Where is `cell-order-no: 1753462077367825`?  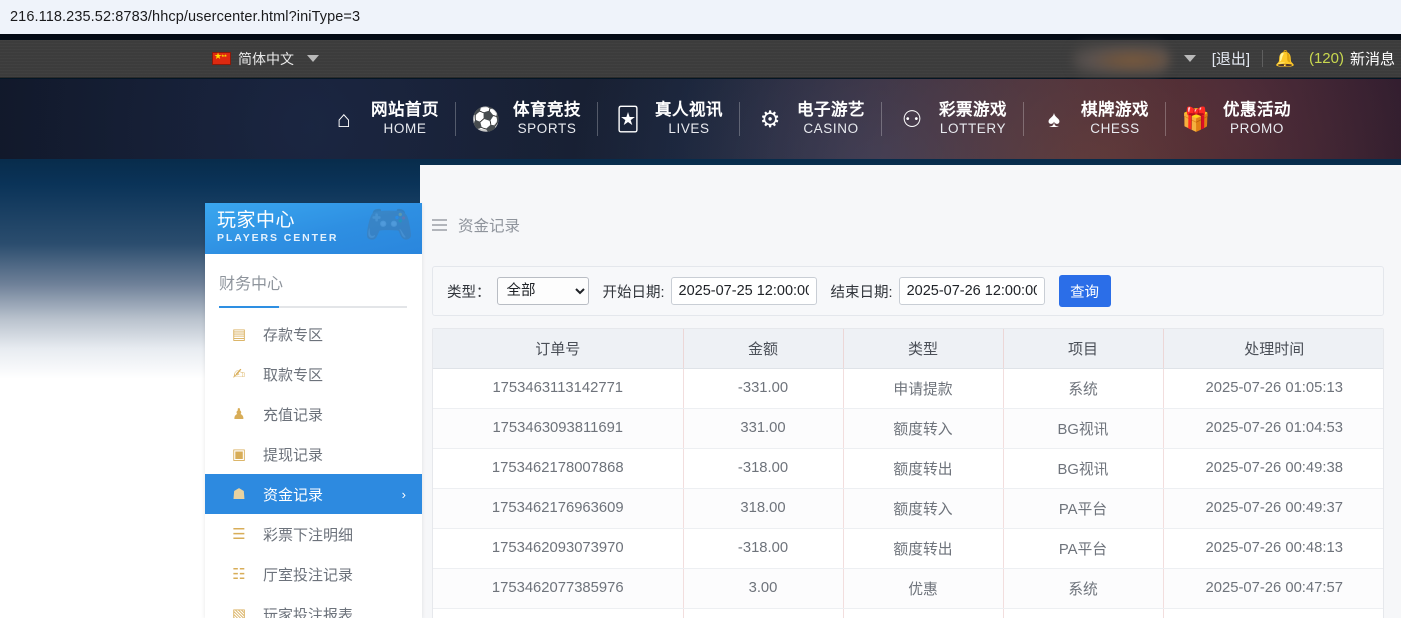
cell-order-no: 1753462077367825 is located at coordinates (558, 613).